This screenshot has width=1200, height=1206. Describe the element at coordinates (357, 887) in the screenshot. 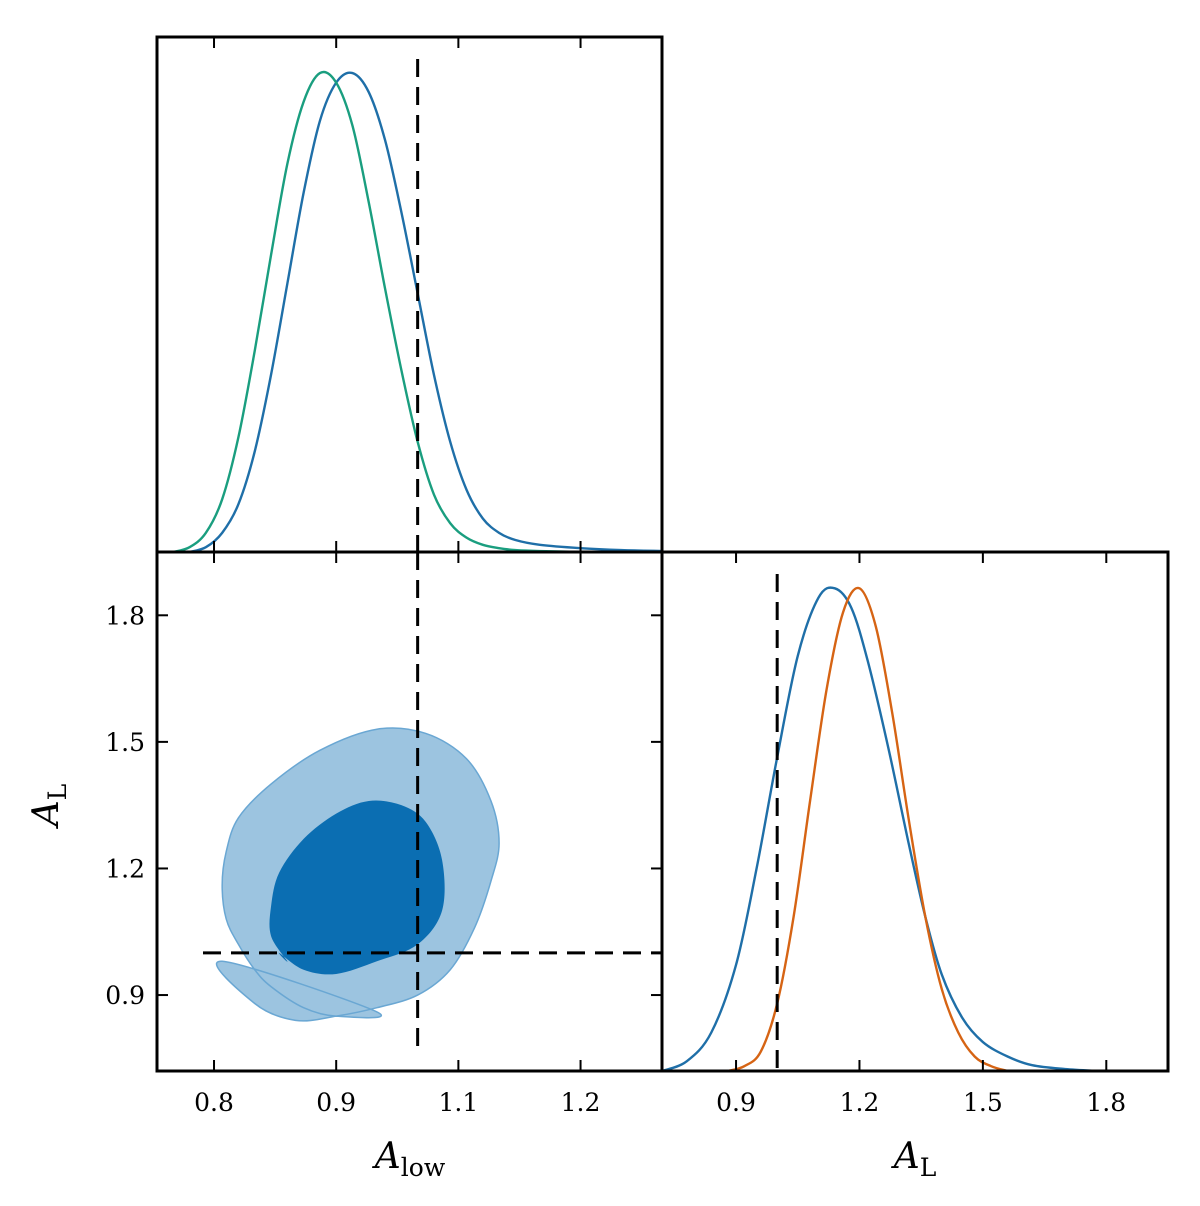

I see `contour-inner` at that location.